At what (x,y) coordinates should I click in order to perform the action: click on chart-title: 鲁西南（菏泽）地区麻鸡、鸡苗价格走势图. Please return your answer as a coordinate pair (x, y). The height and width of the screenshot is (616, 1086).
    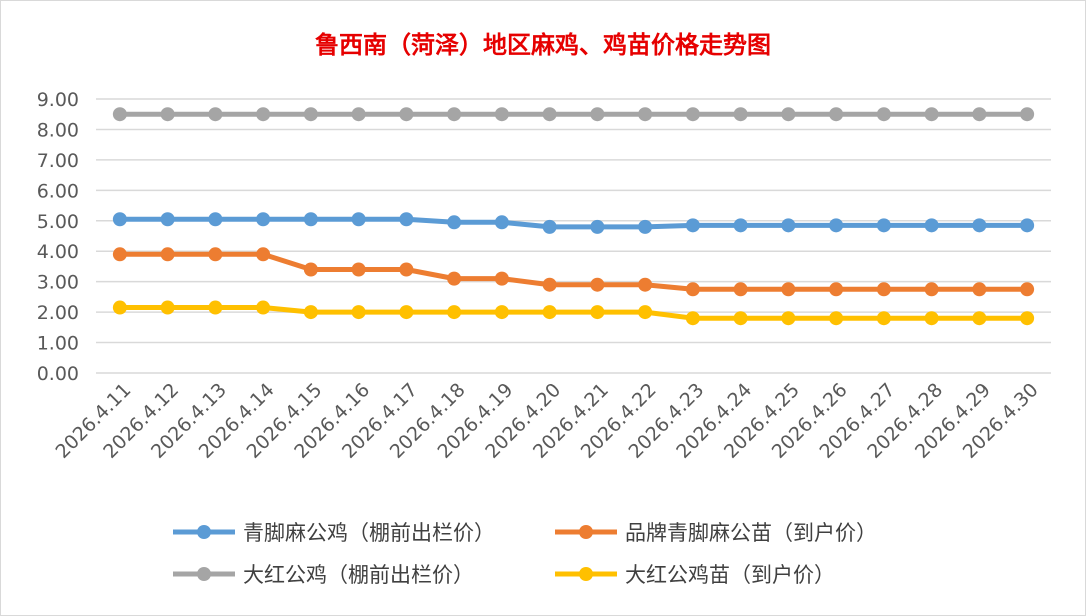
    Looking at the image, I should click on (543, 44).